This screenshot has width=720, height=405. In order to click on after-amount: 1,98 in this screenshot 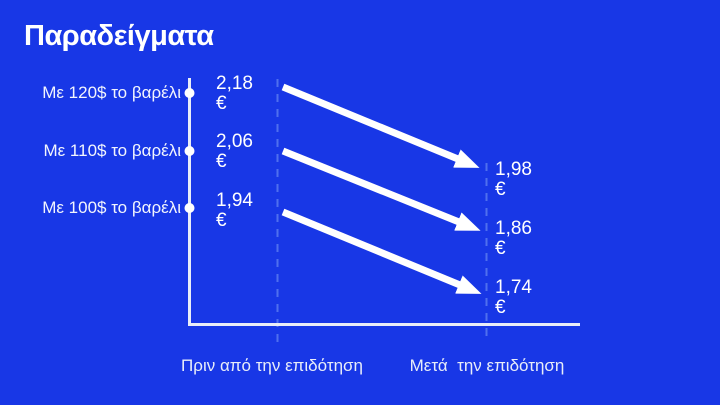, I will do `click(513, 169)`.